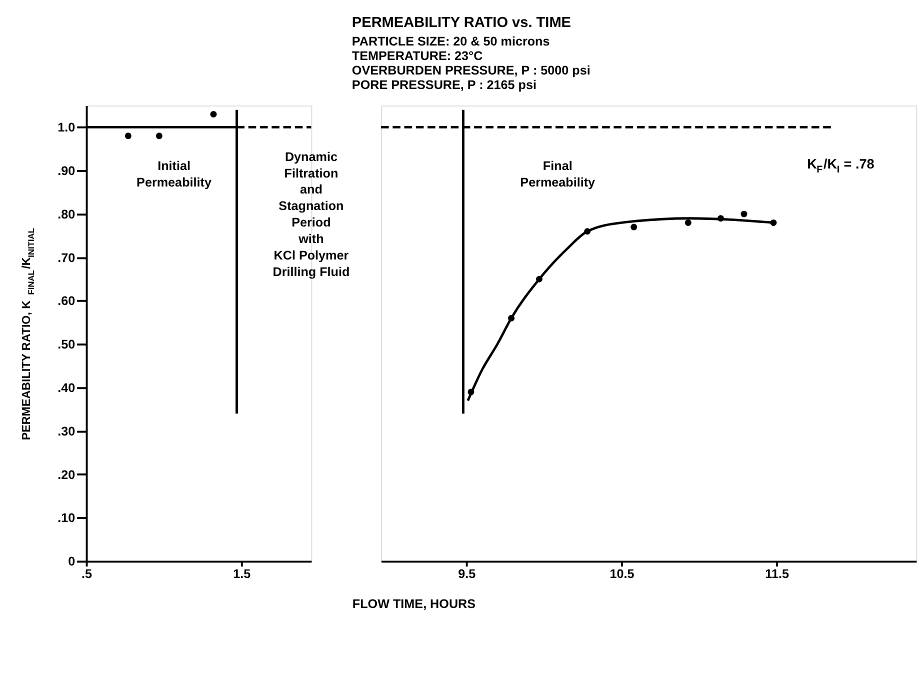  What do you see at coordinates (67, 301) in the screenshot?
I see `y-tick-label: .60` at bounding box center [67, 301].